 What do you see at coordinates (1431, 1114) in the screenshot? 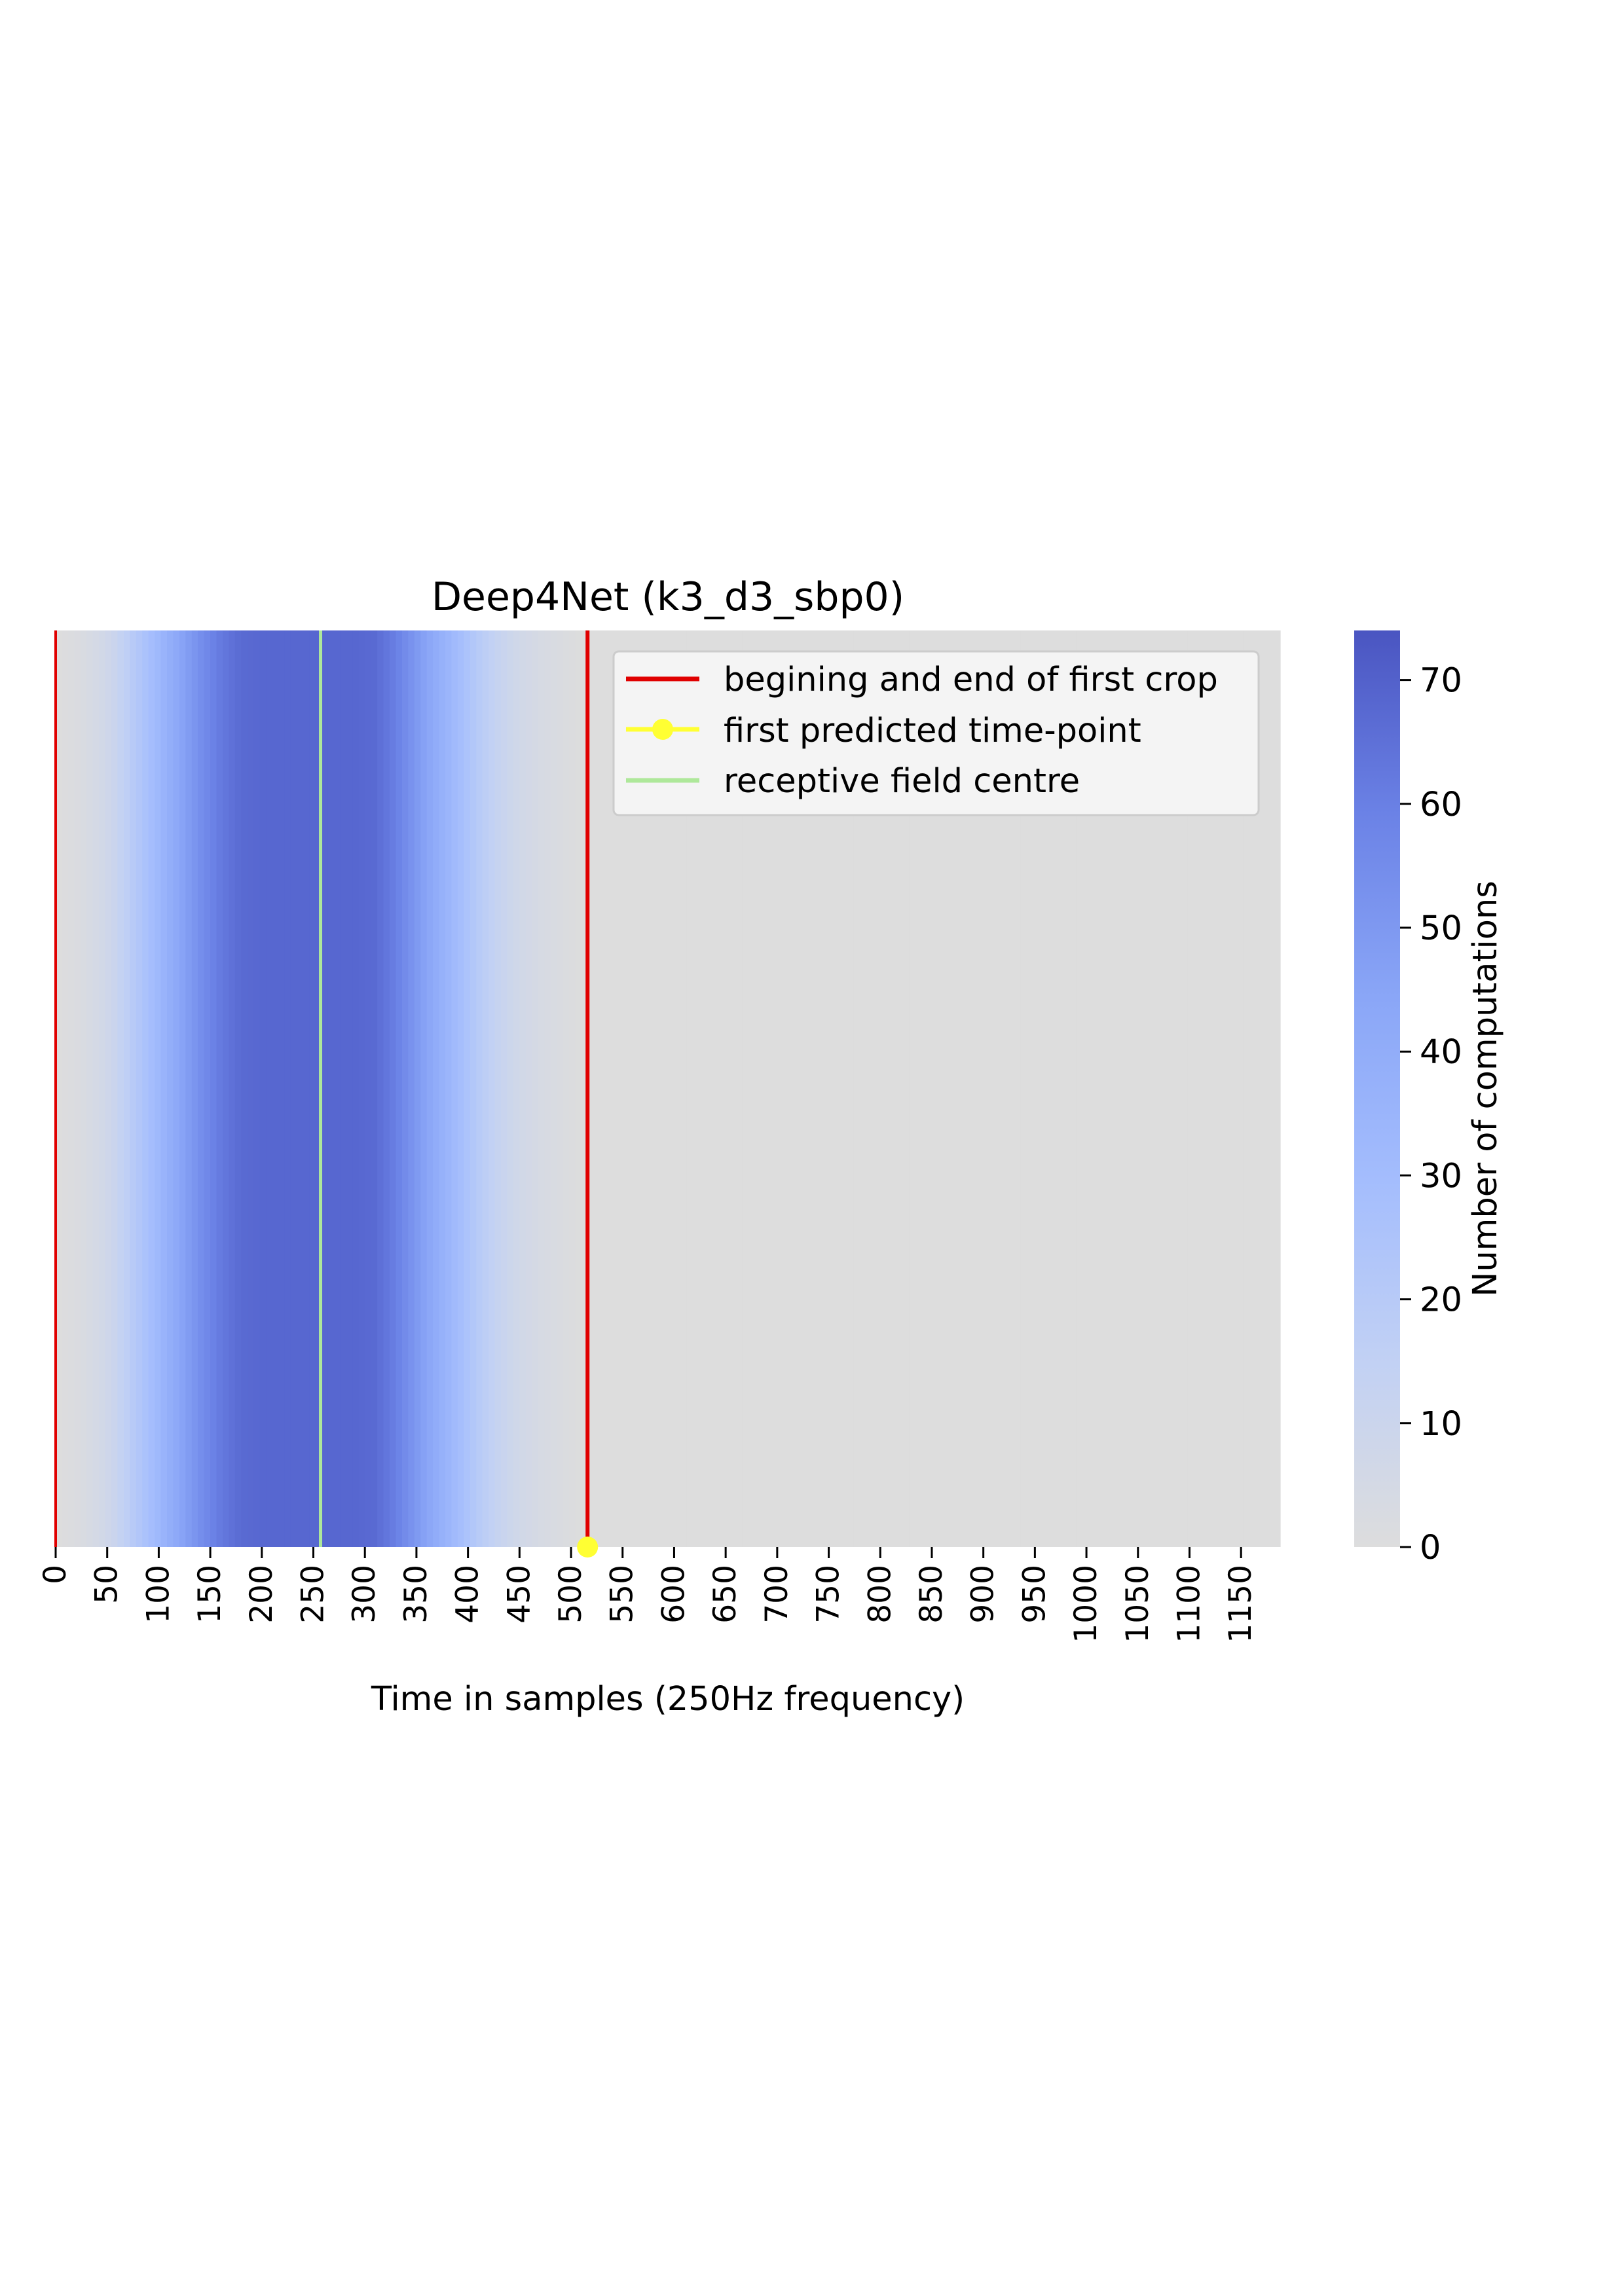
I see `colorbar-ticks: 0 10 20 30 40 50 60 70` at bounding box center [1431, 1114].